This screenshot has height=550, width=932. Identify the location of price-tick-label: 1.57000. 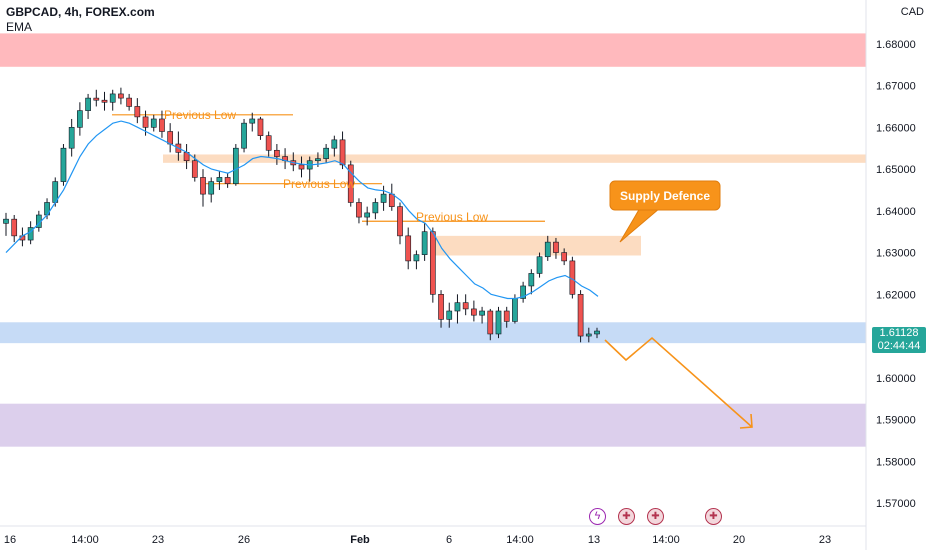
(896, 504).